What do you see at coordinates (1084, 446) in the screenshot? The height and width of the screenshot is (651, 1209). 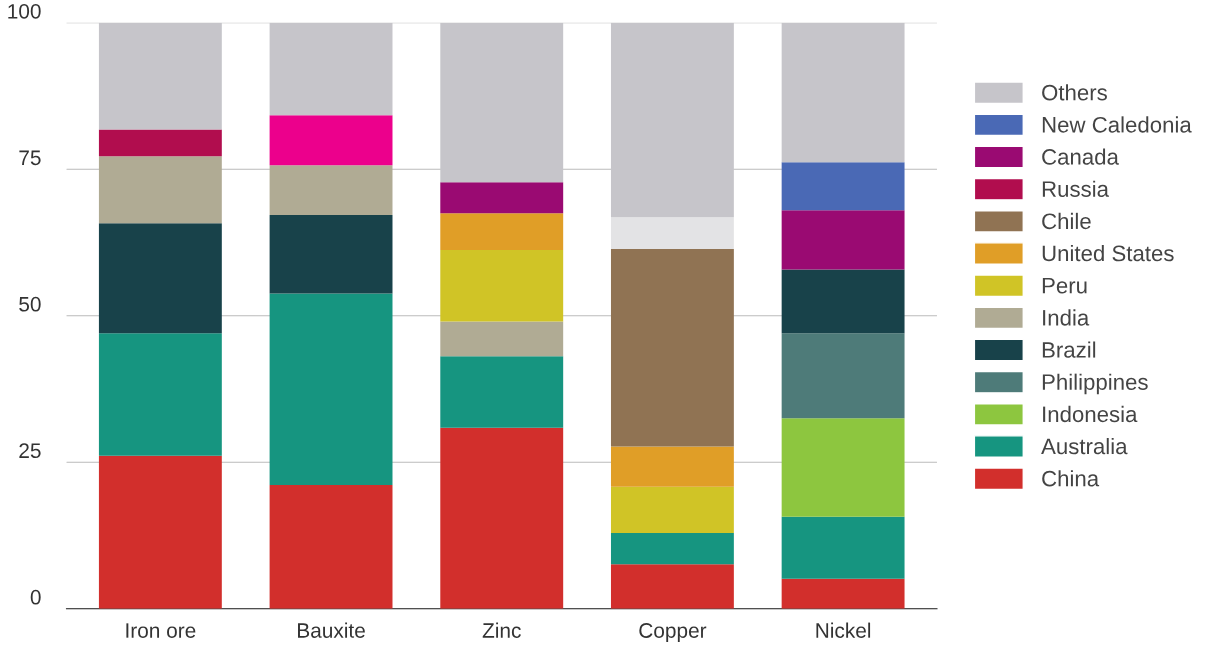 I see `legend-label: Australia` at bounding box center [1084, 446].